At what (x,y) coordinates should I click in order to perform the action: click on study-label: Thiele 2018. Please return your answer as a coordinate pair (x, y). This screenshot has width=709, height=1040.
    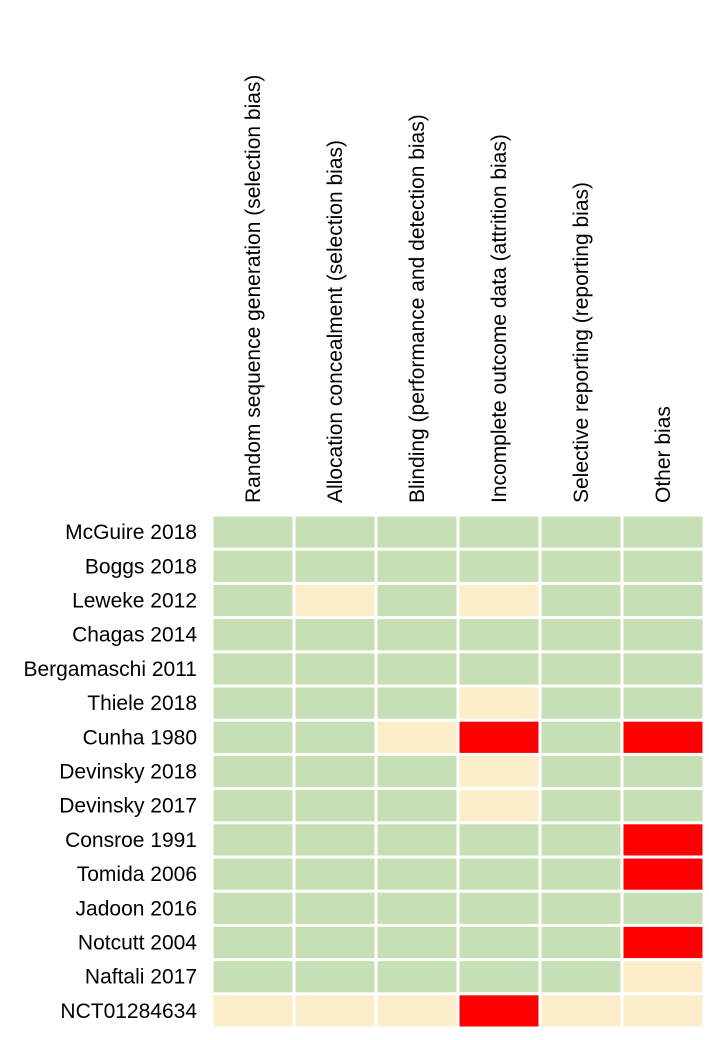
    Looking at the image, I should click on (142, 703).